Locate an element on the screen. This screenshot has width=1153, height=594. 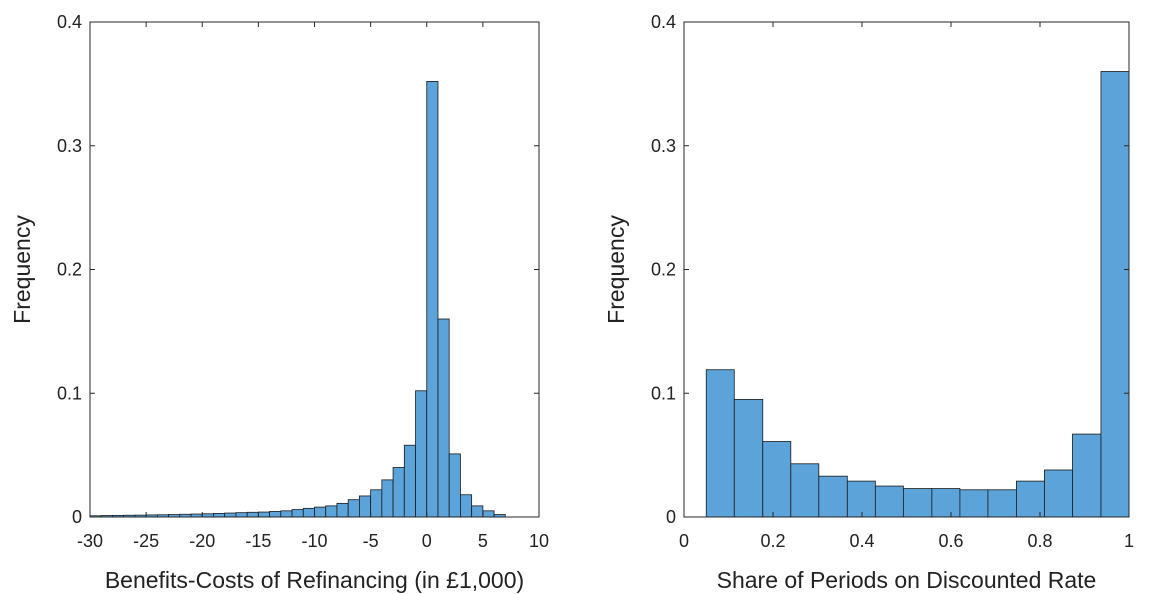
x-tick-label: -20 is located at coordinates (202, 541).